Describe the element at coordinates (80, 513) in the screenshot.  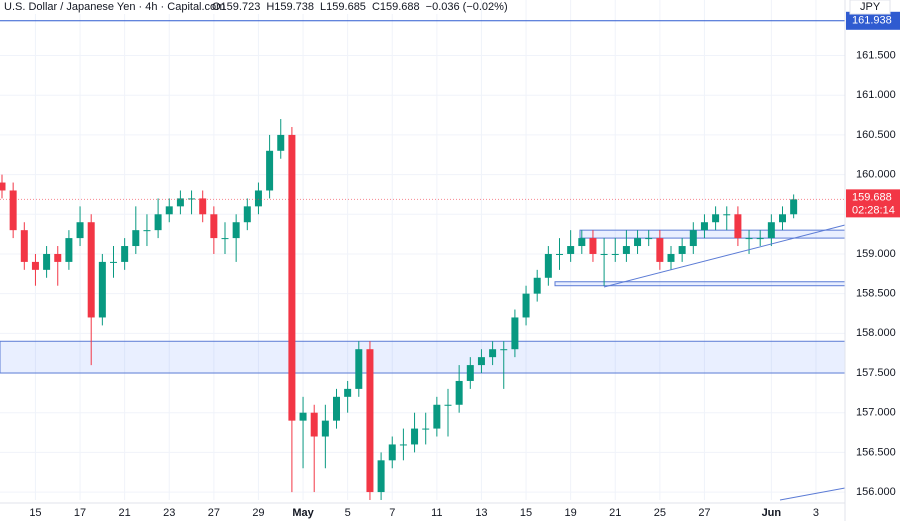
I see `x-tick-label: 17` at that location.